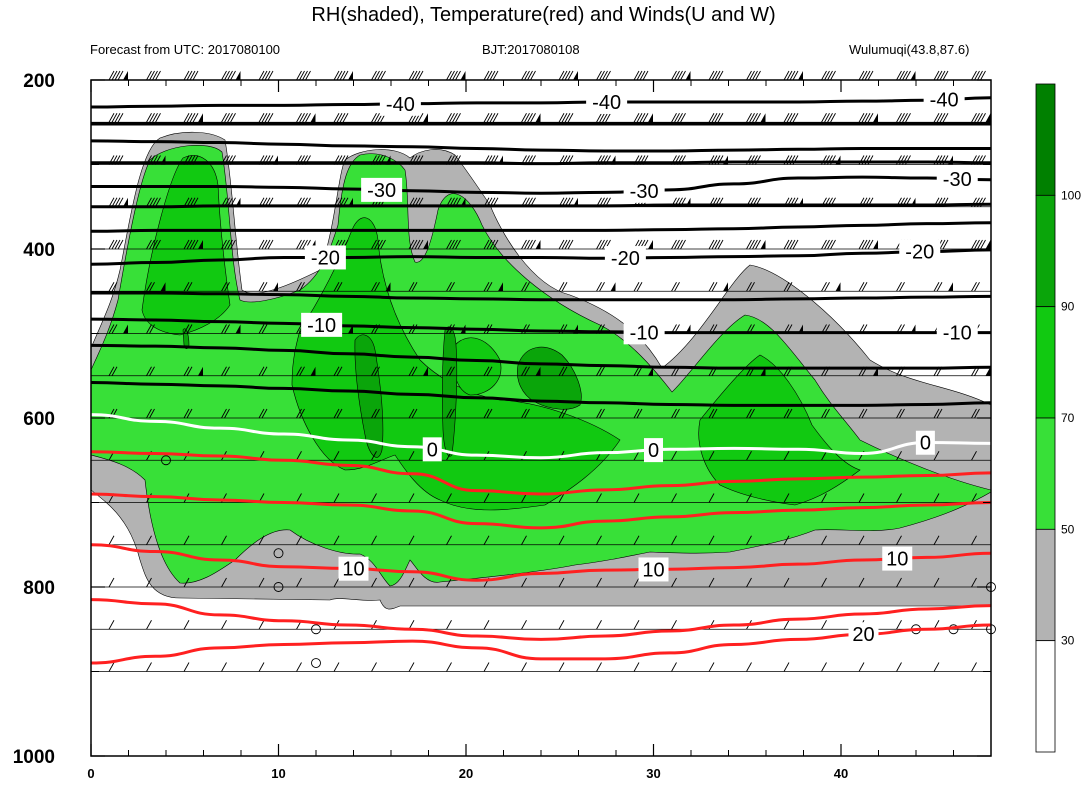  Describe the element at coordinates (1068, 418) in the screenshot. I see `colorbar-label: 70` at that location.